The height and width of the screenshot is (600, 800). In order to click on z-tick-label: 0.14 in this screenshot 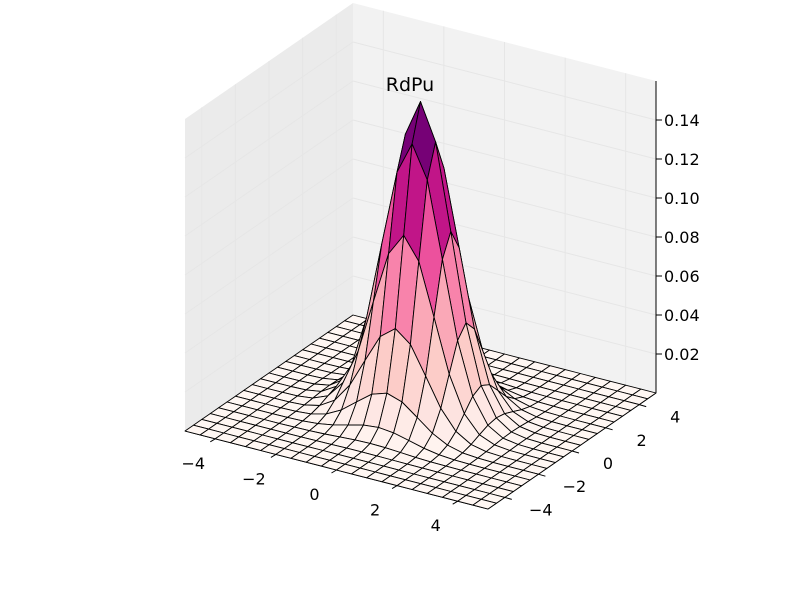, I will do `click(682, 120)`.